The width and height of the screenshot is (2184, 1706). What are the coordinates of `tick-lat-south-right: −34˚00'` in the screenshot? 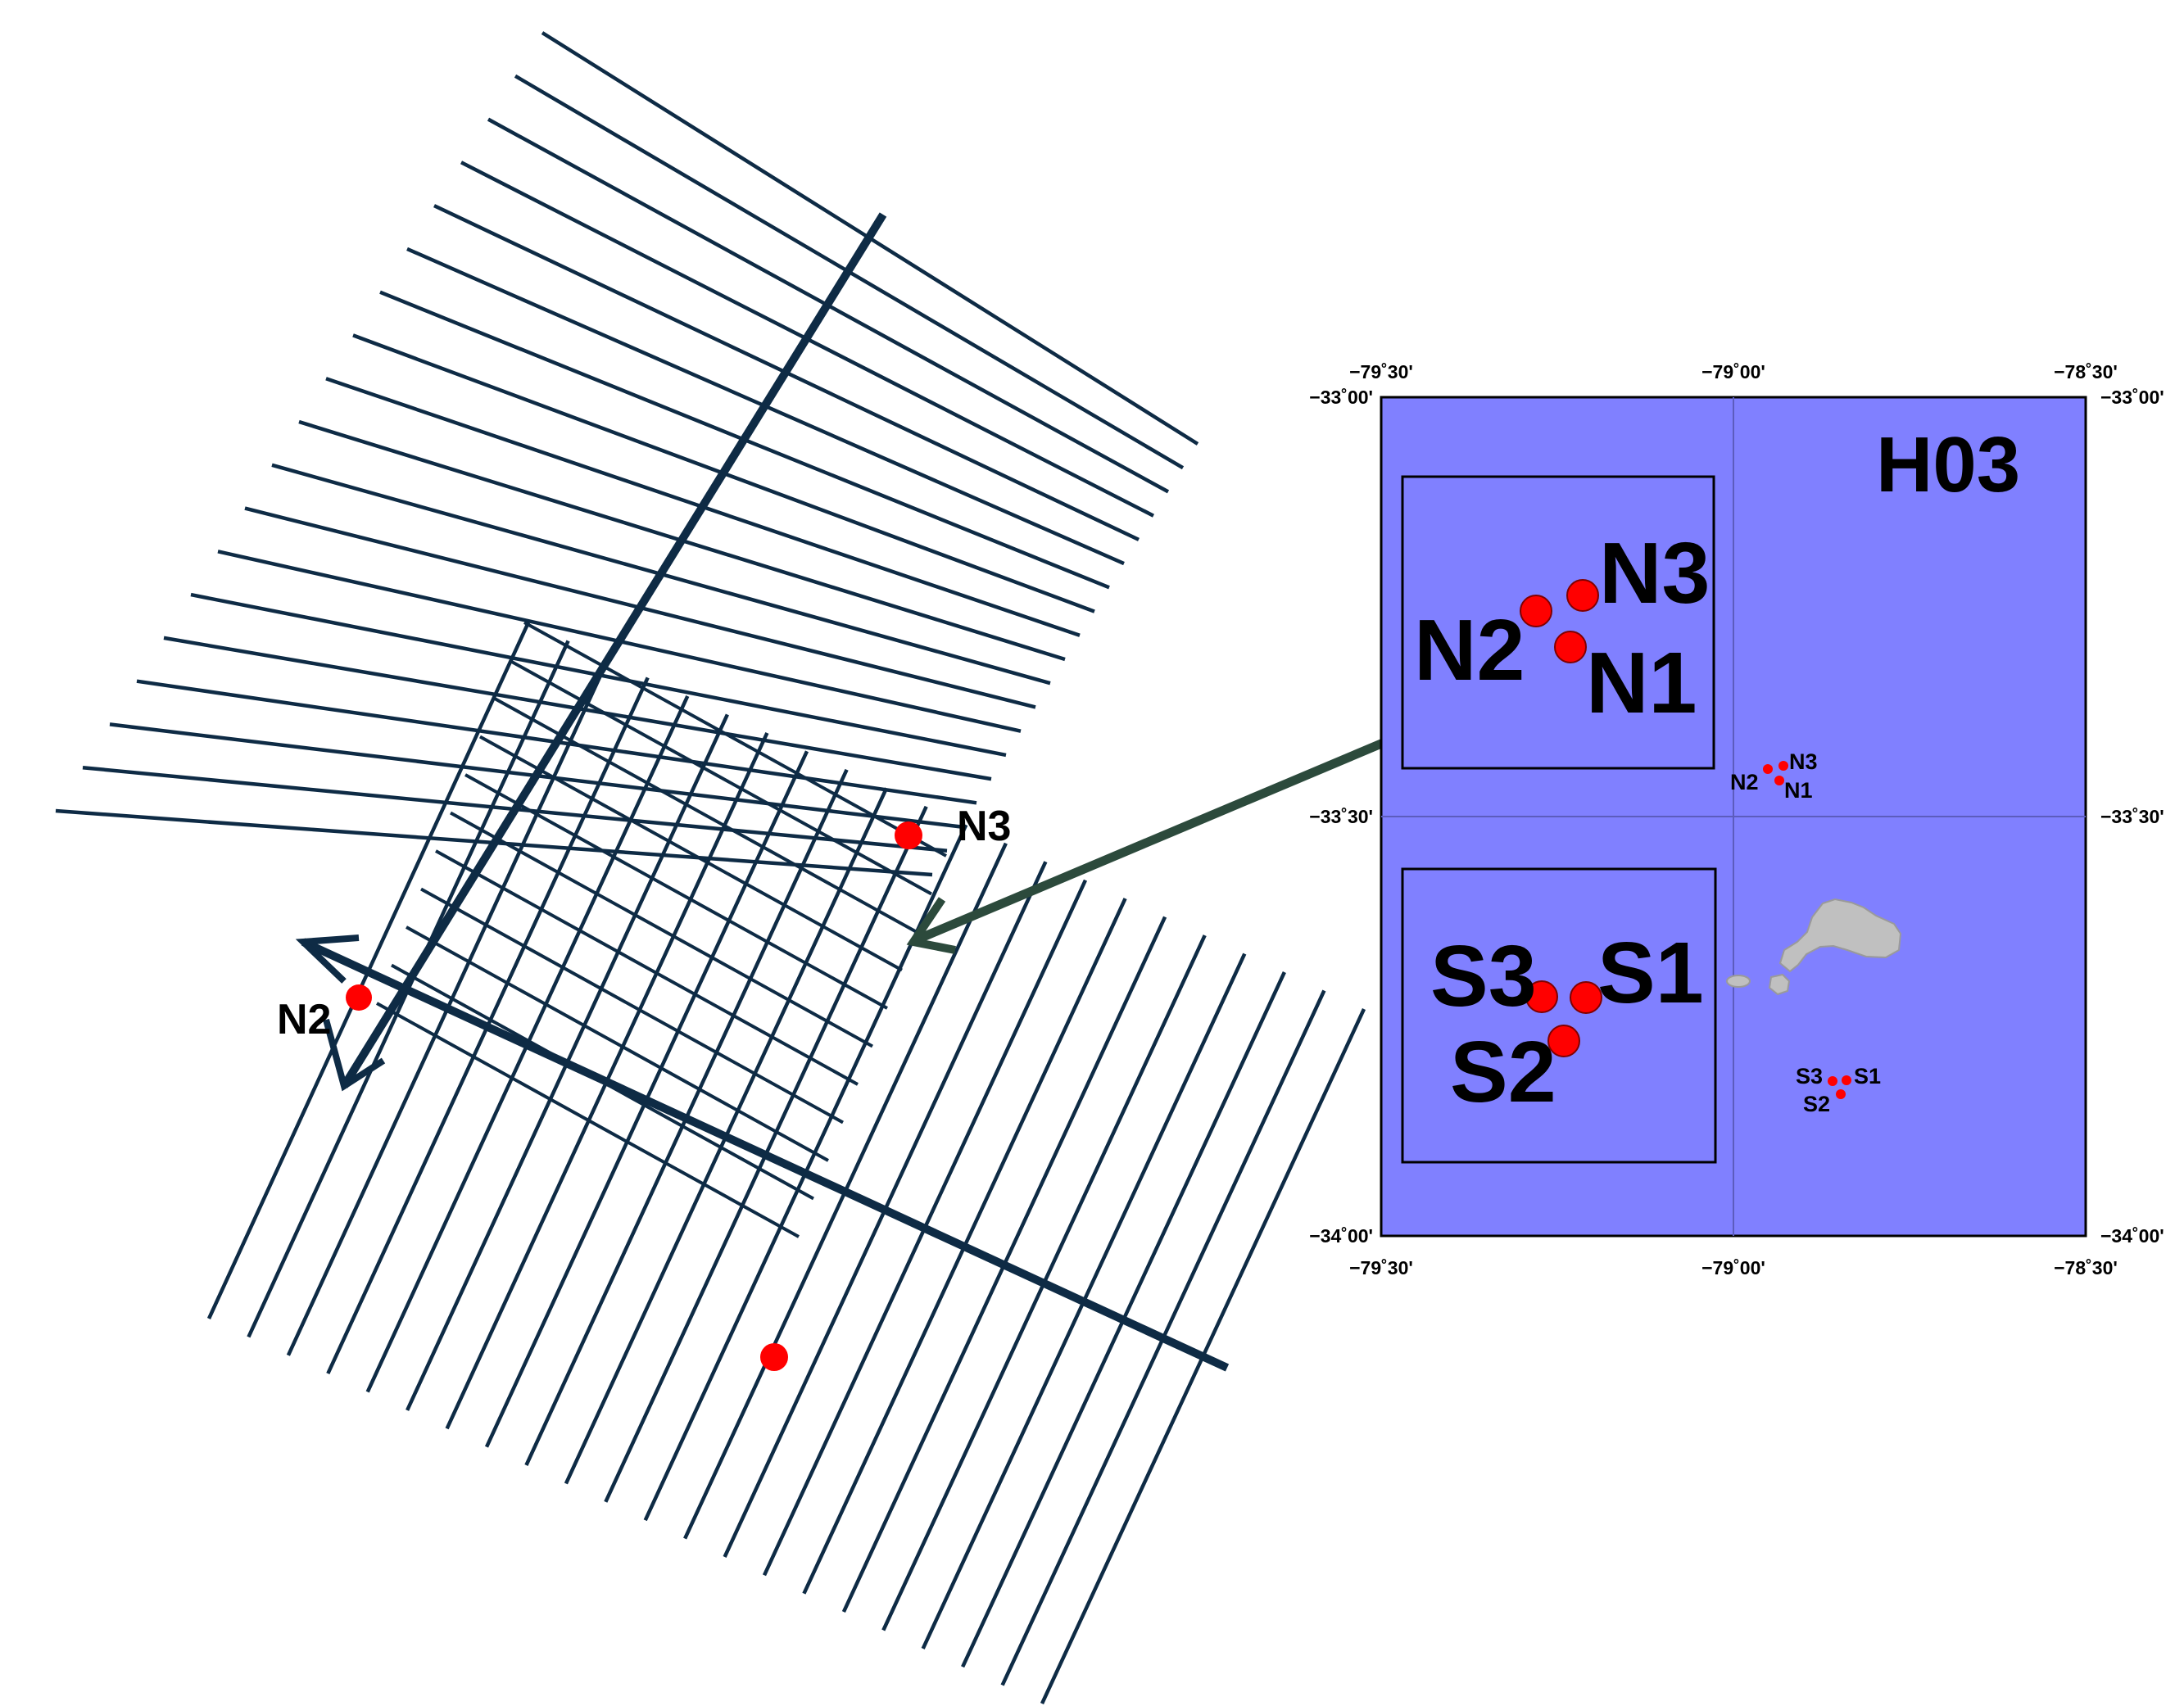 It's located at (2132, 1236).